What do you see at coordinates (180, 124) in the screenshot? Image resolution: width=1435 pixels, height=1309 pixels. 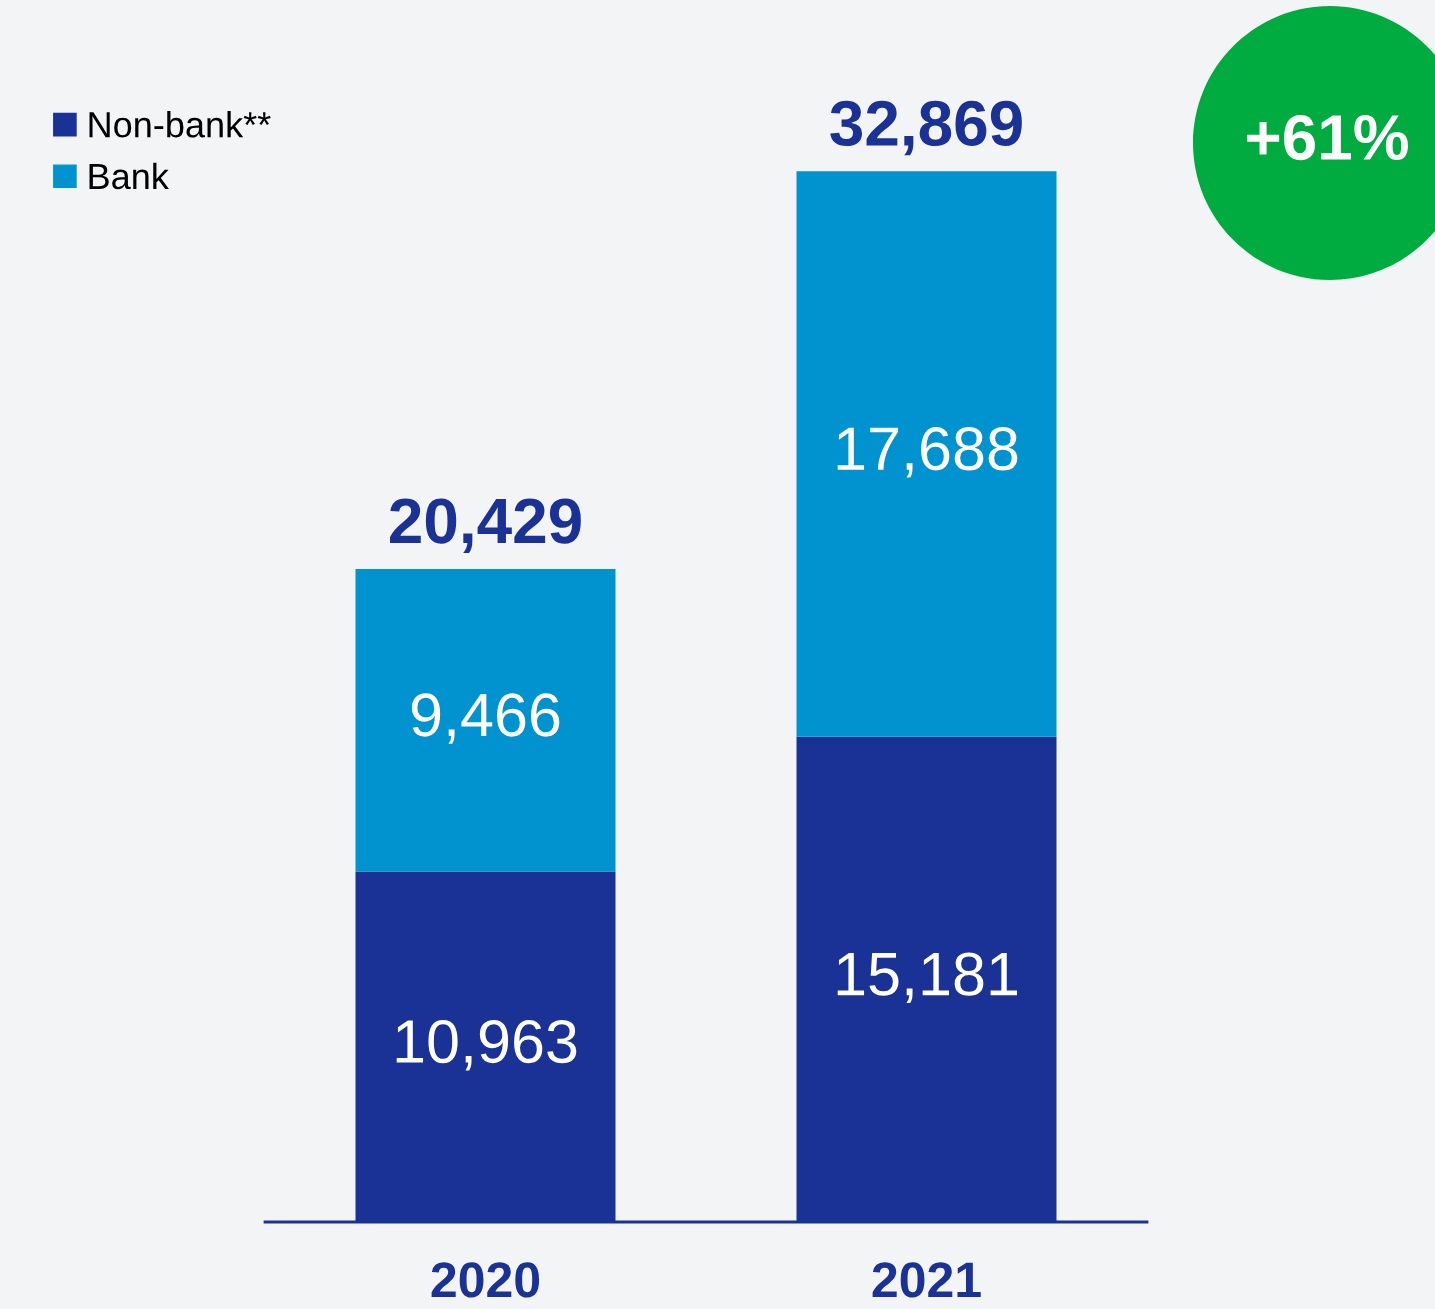 I see `legend-label: Non-bank**` at bounding box center [180, 124].